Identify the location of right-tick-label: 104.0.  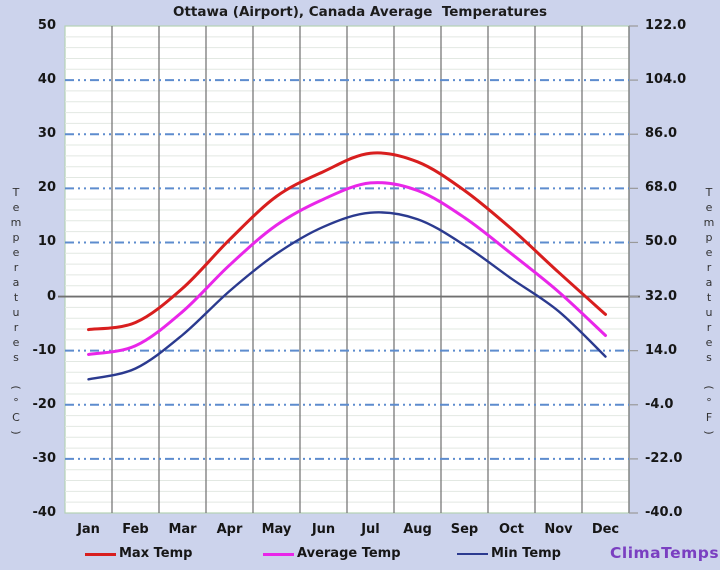
(666, 80).